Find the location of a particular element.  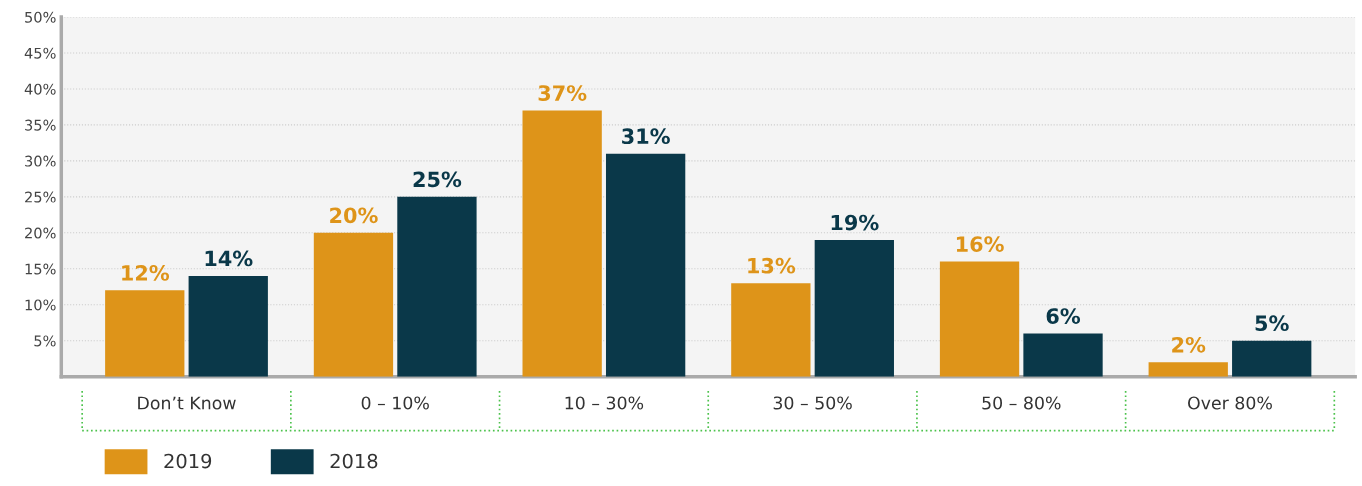

legend-label: 2018 is located at coordinates (354, 461).